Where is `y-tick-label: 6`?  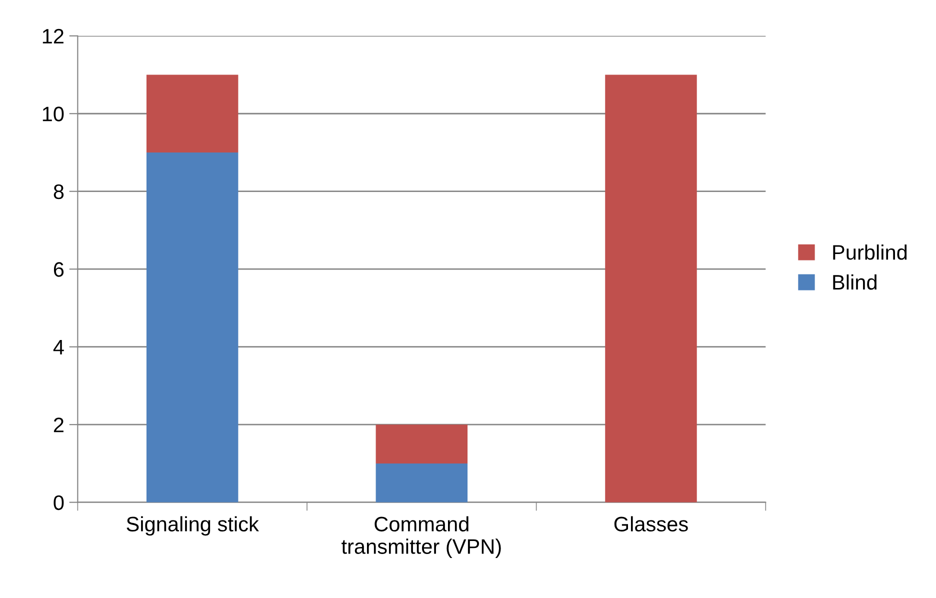
y-tick-label: 6 is located at coordinates (59, 269).